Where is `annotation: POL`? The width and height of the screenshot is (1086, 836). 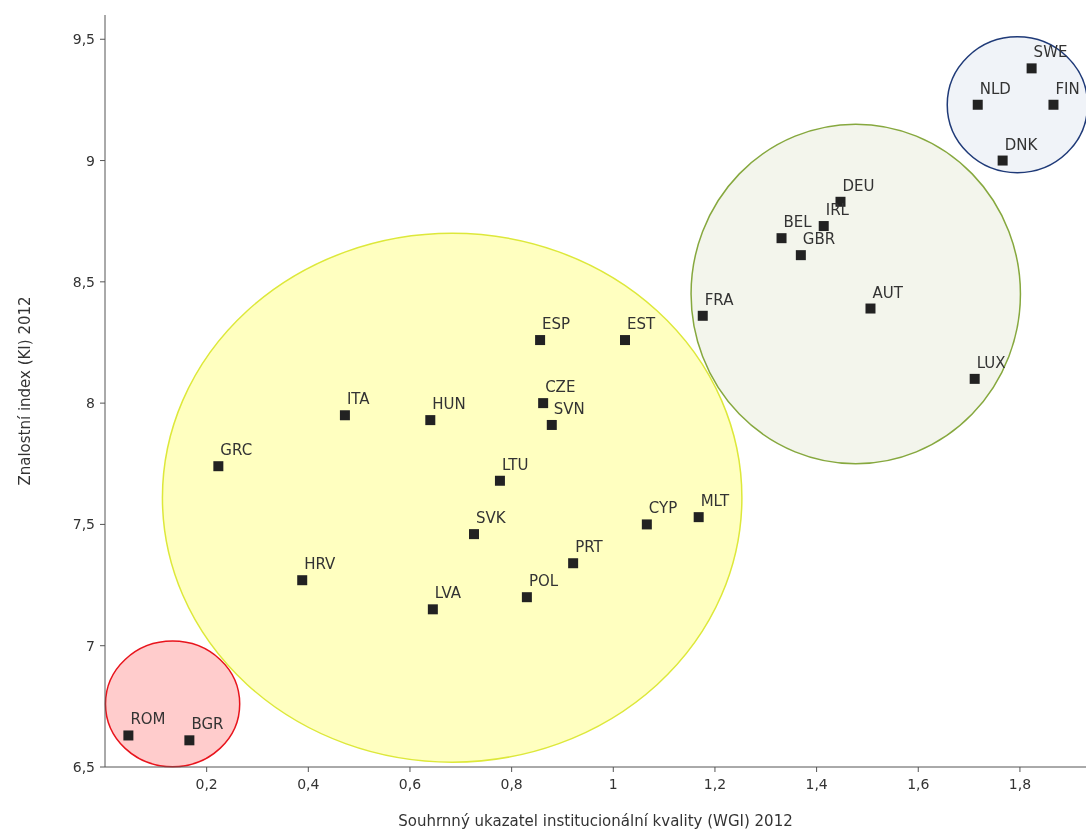
annotation: POL is located at coordinates (543, 581).